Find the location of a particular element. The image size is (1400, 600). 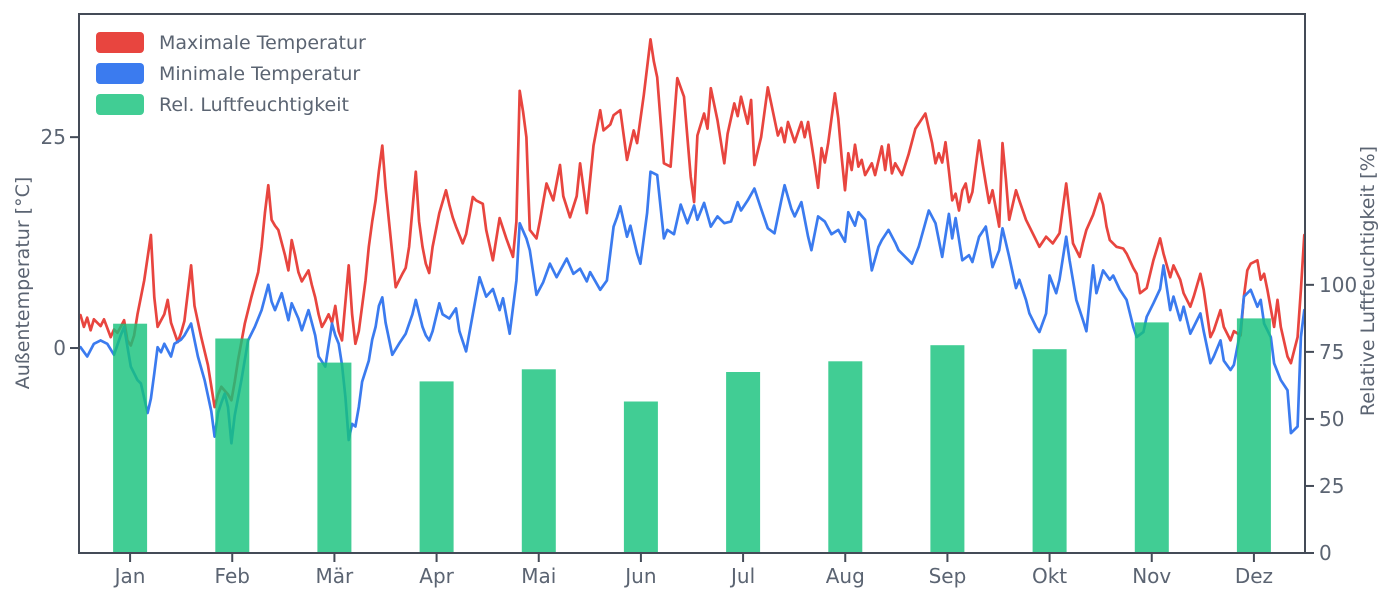

x-tick-label-sep: Sep is located at coordinates (948, 576).